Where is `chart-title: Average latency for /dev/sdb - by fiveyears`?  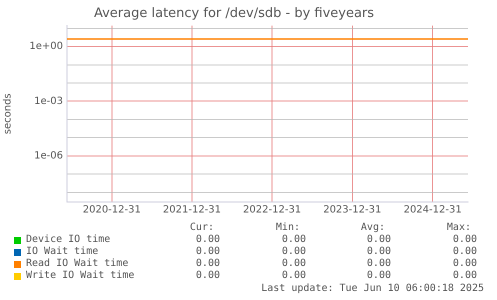 chart-title: Average latency for /dev/sdb - by fiveyears is located at coordinates (234, 14).